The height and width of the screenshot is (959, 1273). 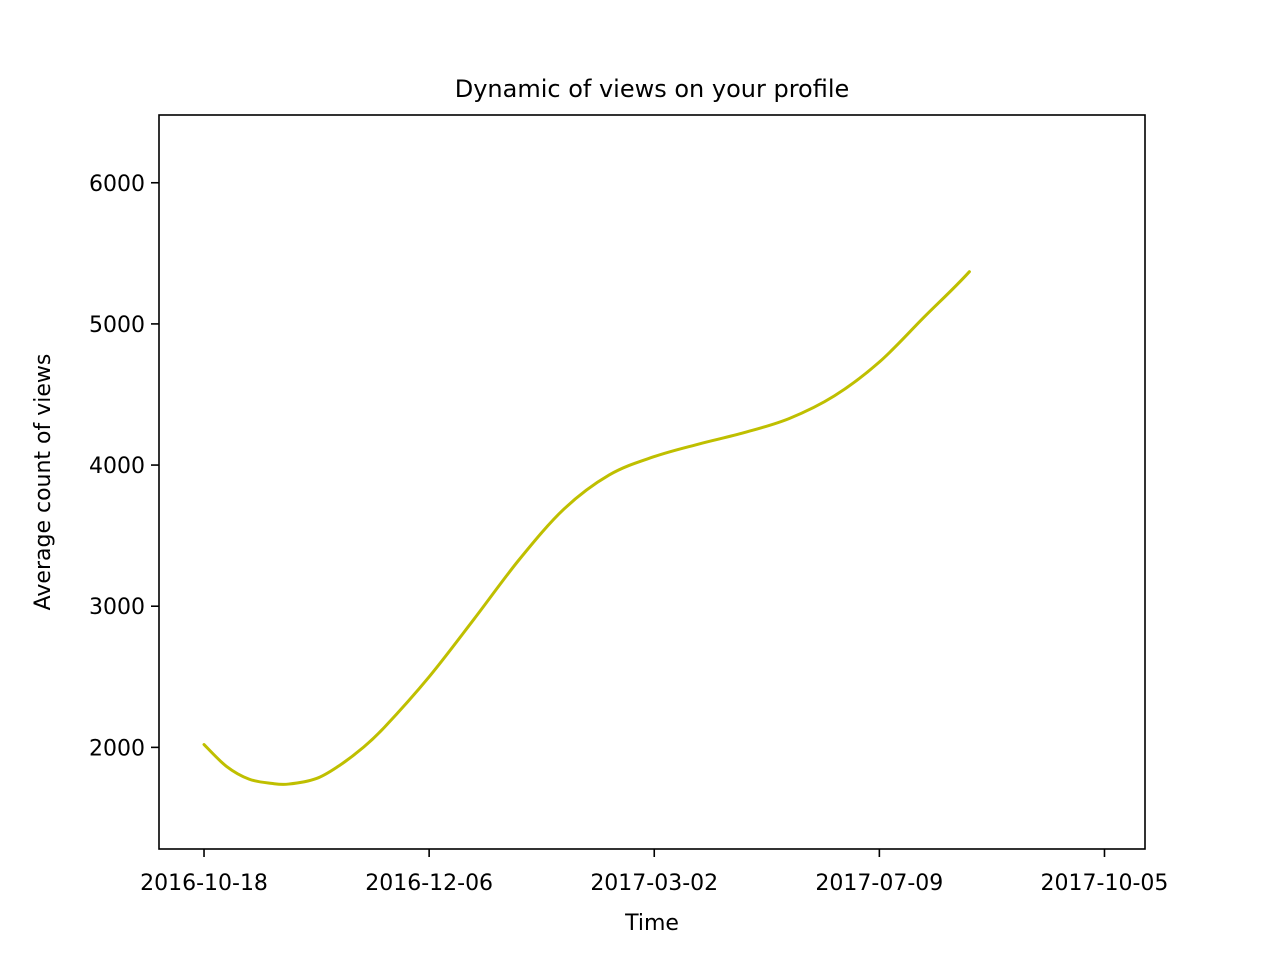 What do you see at coordinates (652, 89) in the screenshot?
I see `chart-title: Dynamic of views on your profile` at bounding box center [652, 89].